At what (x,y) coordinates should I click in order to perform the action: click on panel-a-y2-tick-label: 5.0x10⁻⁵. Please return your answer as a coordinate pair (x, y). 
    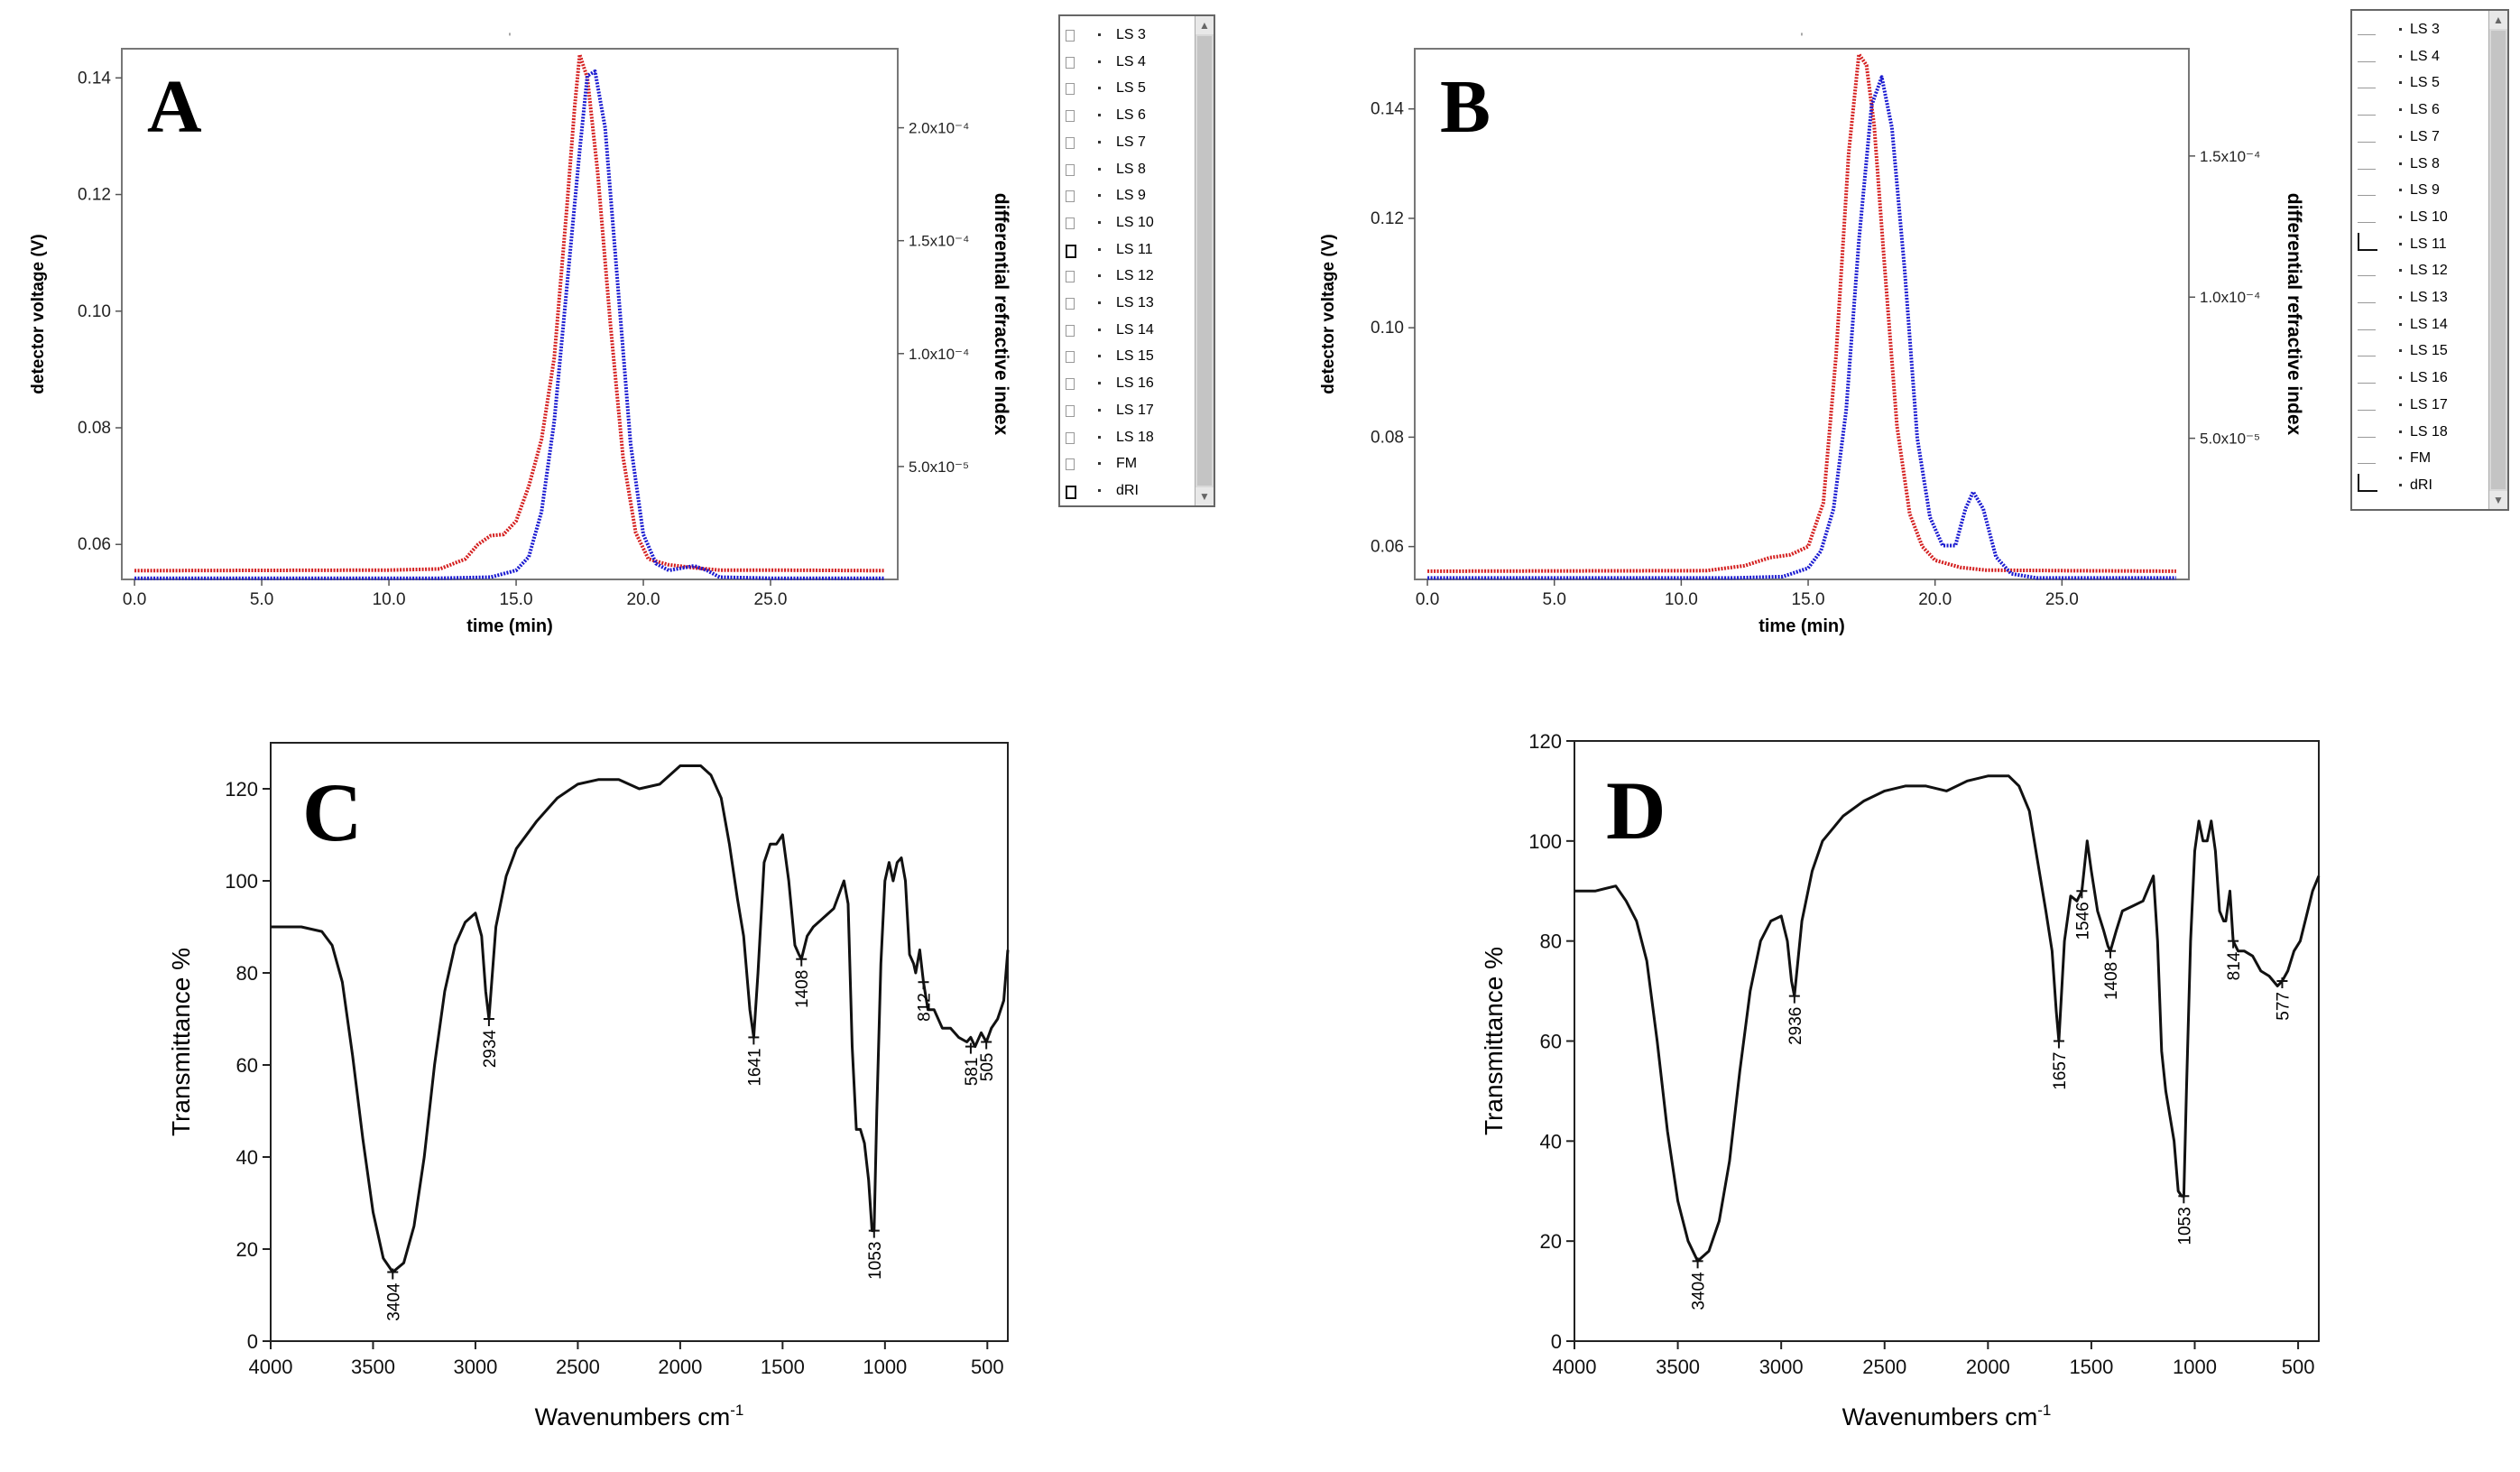
    Looking at the image, I should click on (939, 467).